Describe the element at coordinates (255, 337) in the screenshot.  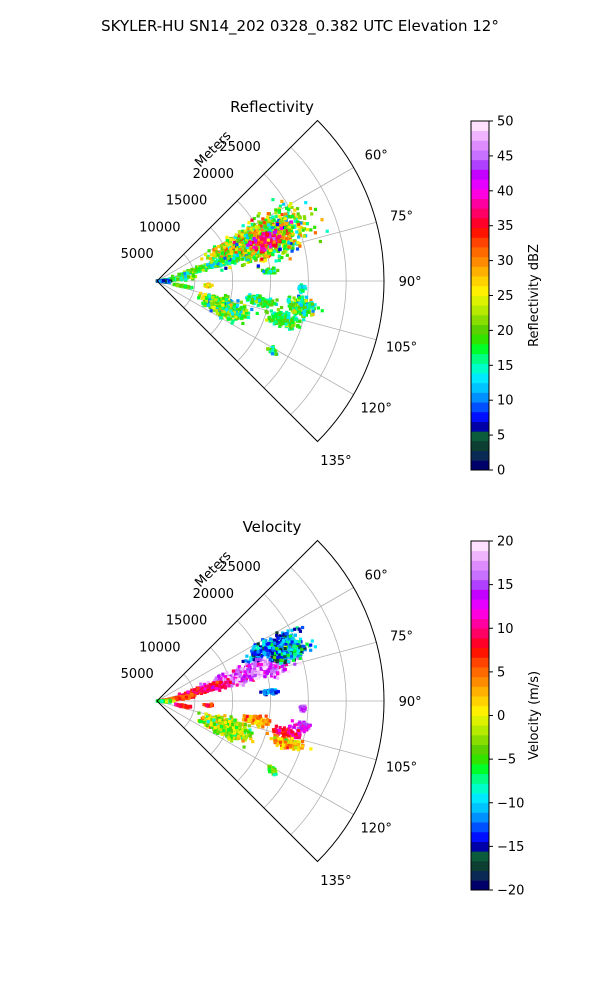
I see `grid-spoke` at that location.